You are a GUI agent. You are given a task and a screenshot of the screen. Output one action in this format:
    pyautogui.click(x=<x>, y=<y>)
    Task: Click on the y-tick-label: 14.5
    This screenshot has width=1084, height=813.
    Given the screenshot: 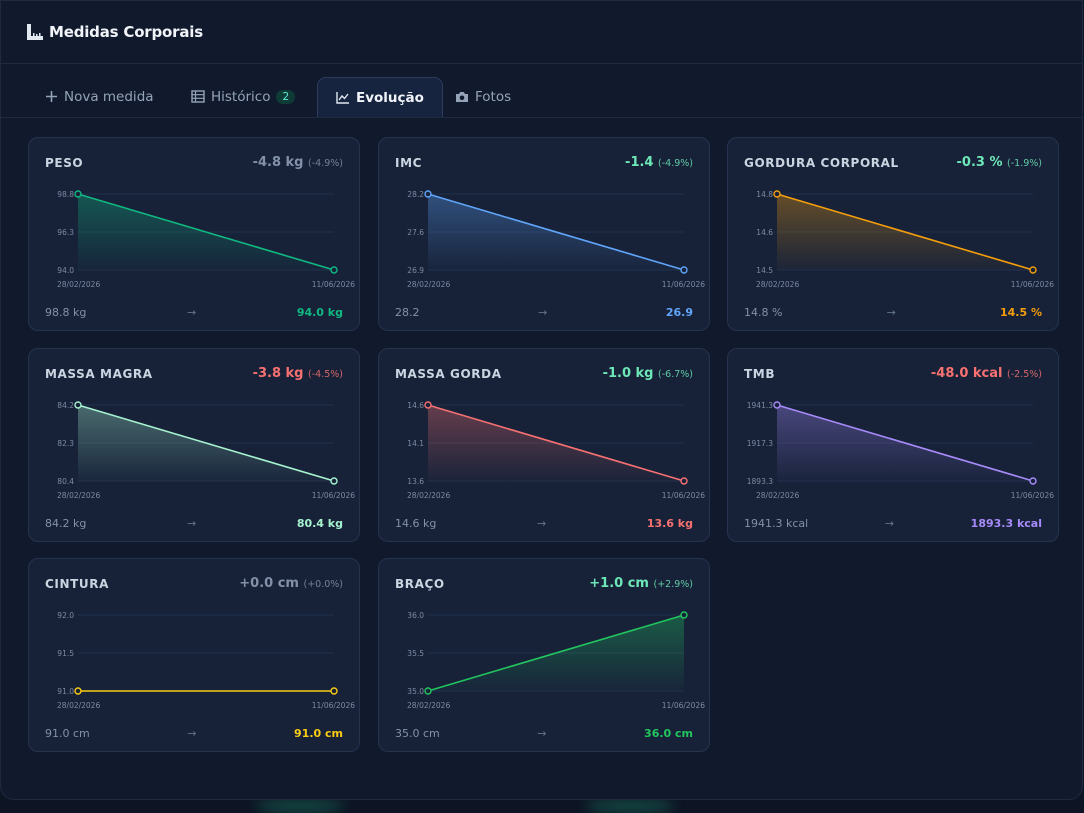 What is the action you would take?
    pyautogui.click(x=764, y=270)
    